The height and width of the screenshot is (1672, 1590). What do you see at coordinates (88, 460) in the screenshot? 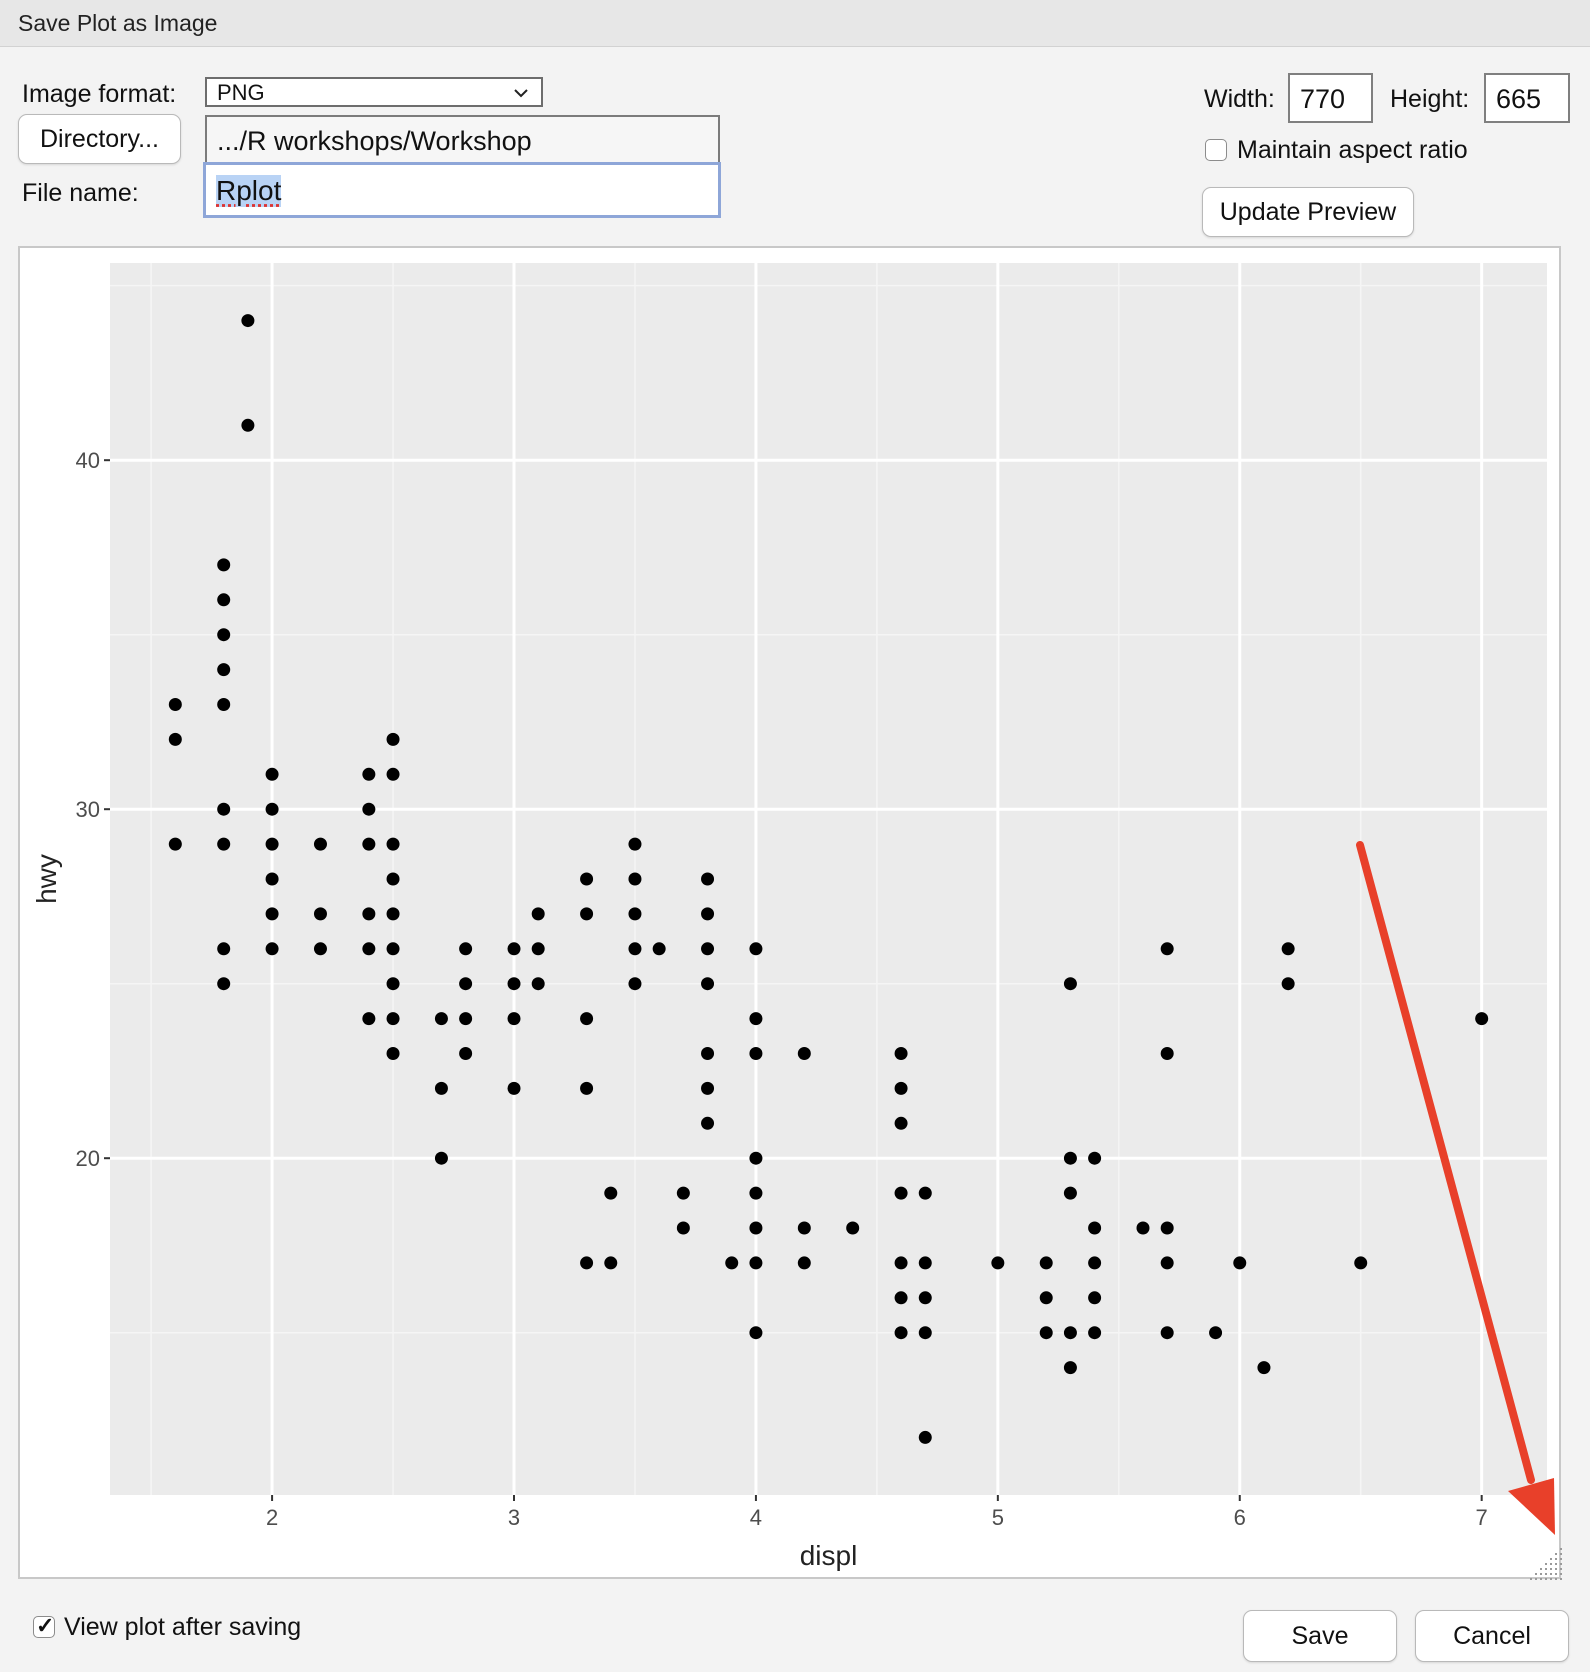
I see `y-tick-label: 40` at bounding box center [88, 460].